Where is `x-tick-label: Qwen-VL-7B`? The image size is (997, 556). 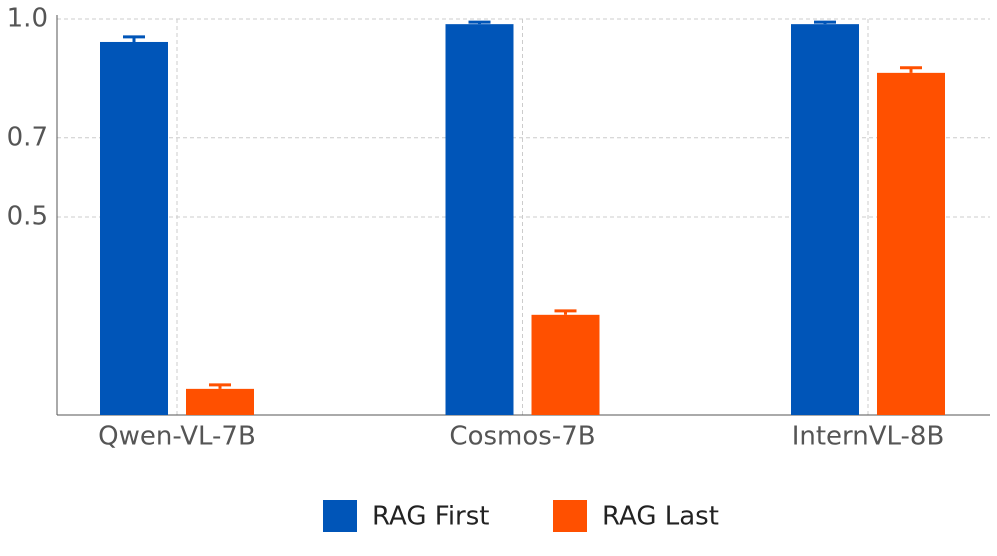 x-tick-label: Qwen-VL-7B is located at coordinates (177, 437).